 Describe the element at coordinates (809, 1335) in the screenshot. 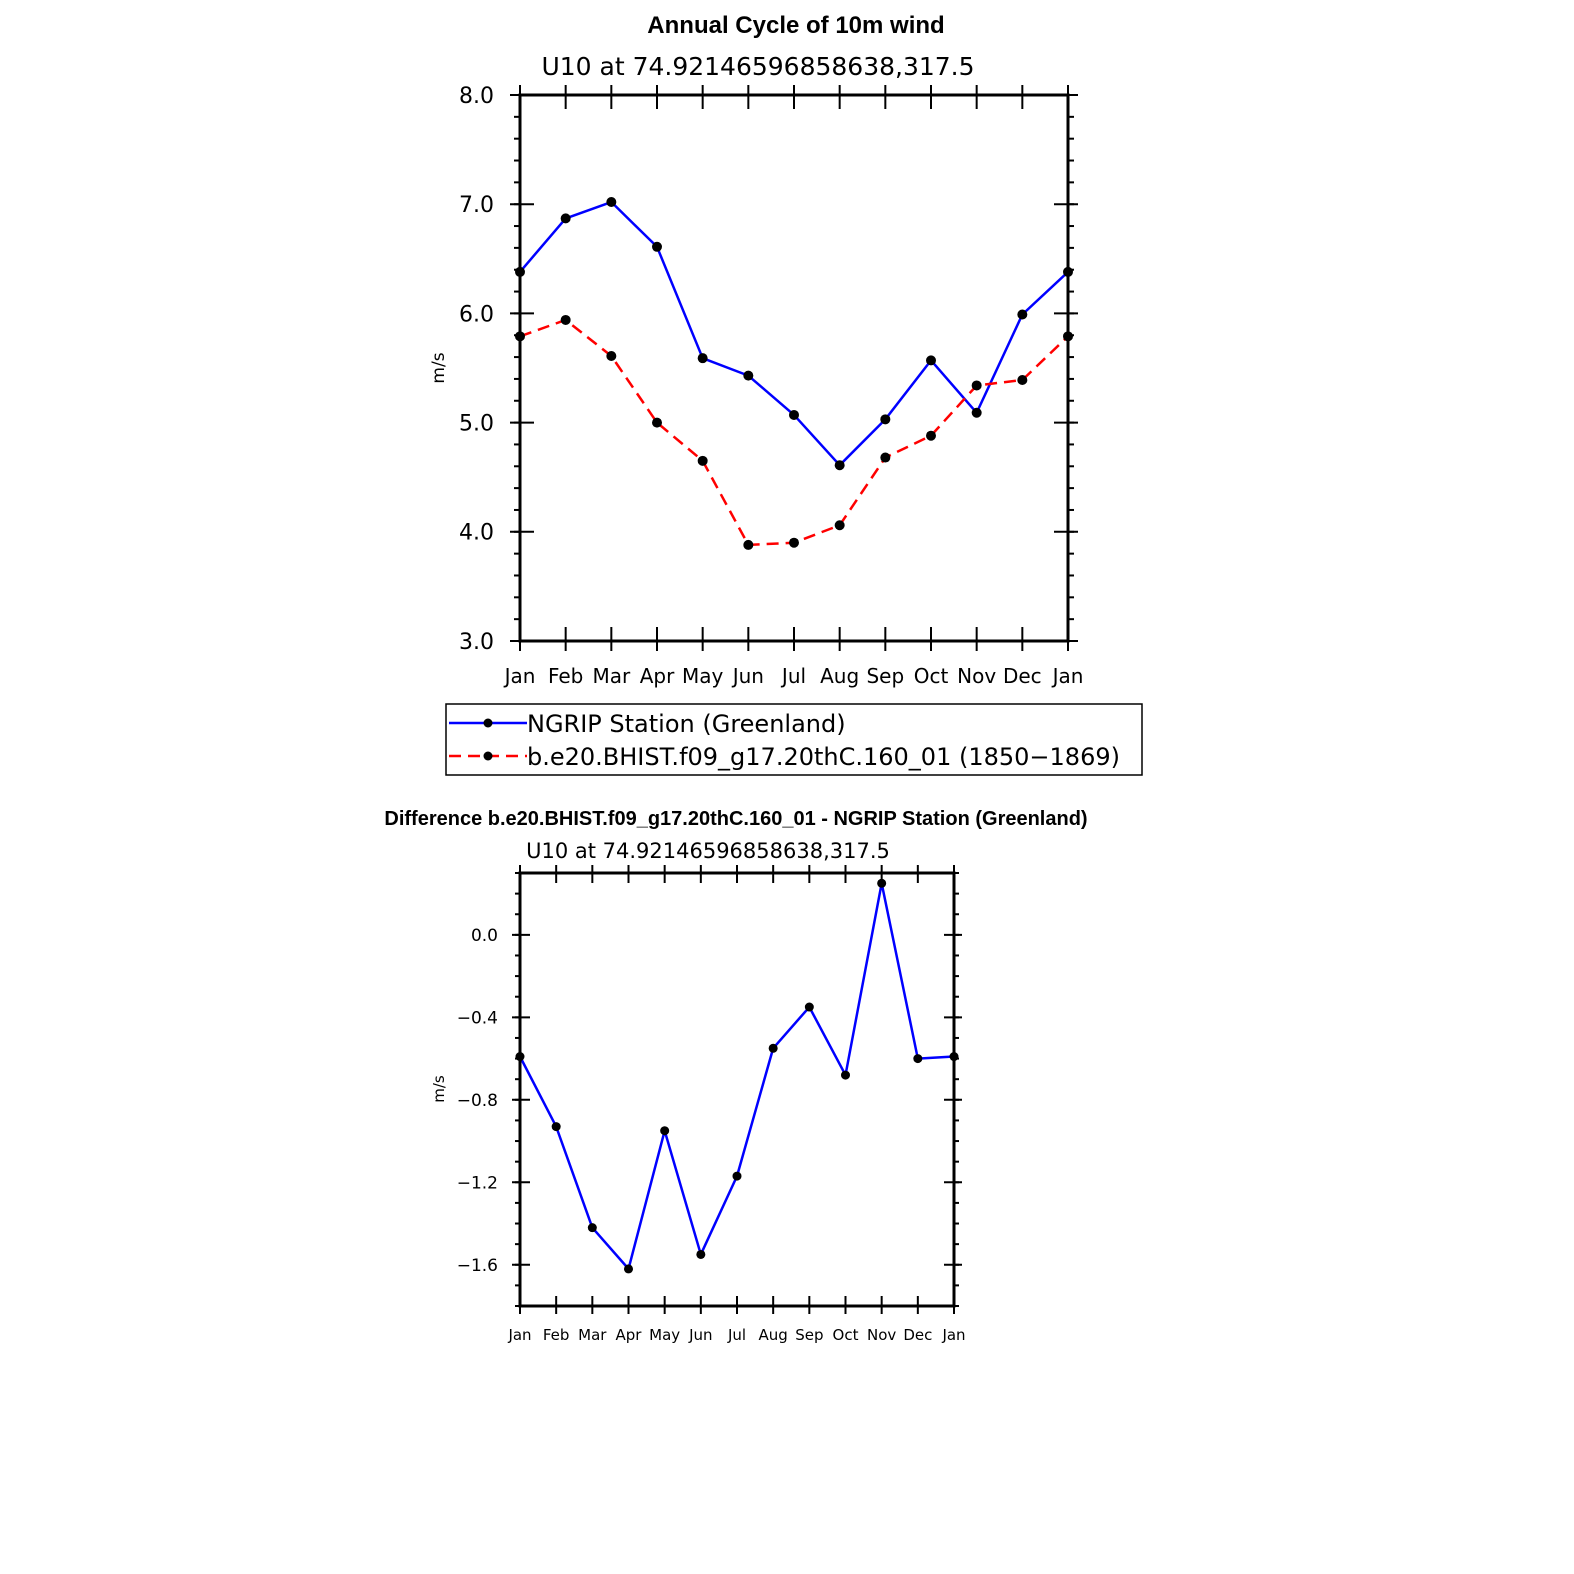

I see `chart2-x-tick-label: Sep` at that location.